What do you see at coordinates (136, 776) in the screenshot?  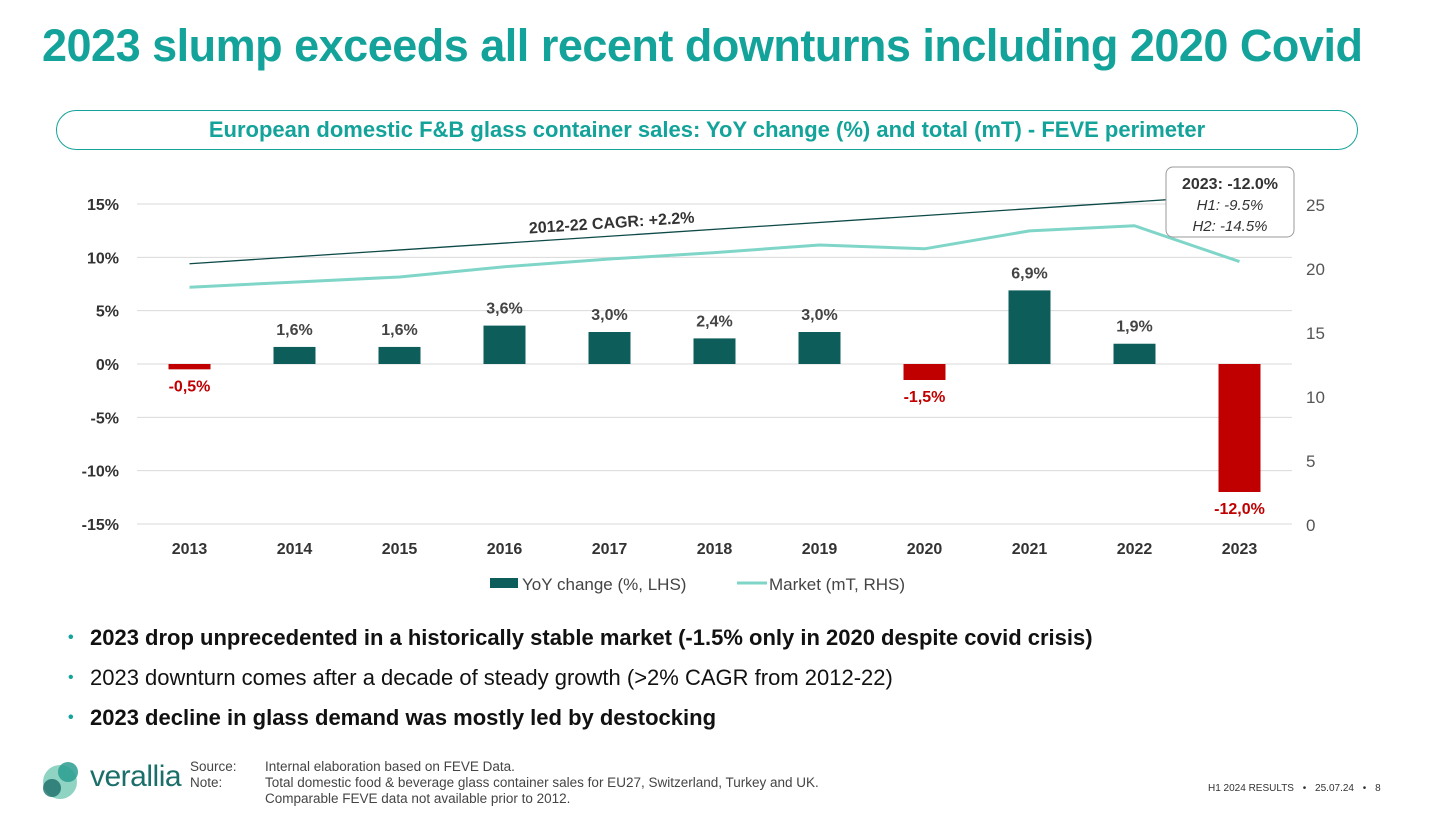 I see `logo-wordmark: verallia` at bounding box center [136, 776].